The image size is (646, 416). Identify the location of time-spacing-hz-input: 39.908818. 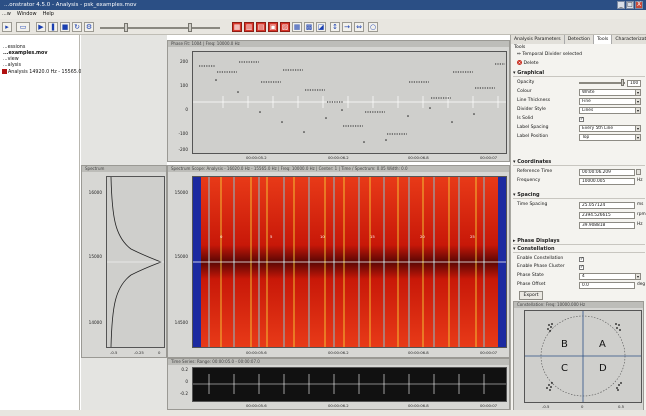
(607, 225).